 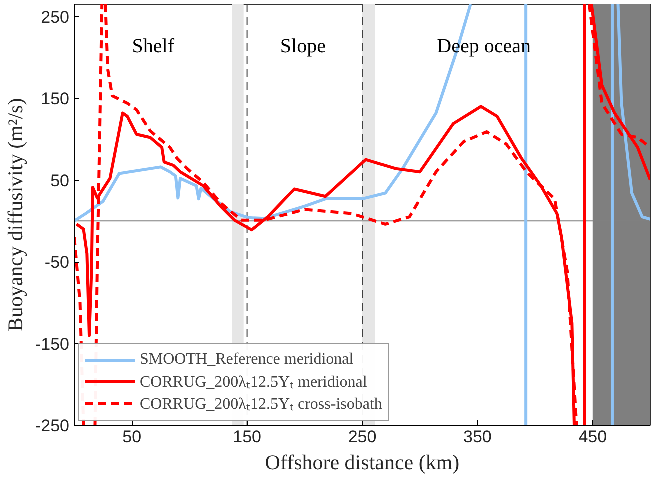 What do you see at coordinates (254, 382) in the screenshot?
I see `legend-label: CORRUG_200λₜ12.5Yₜ meridional` at bounding box center [254, 382].